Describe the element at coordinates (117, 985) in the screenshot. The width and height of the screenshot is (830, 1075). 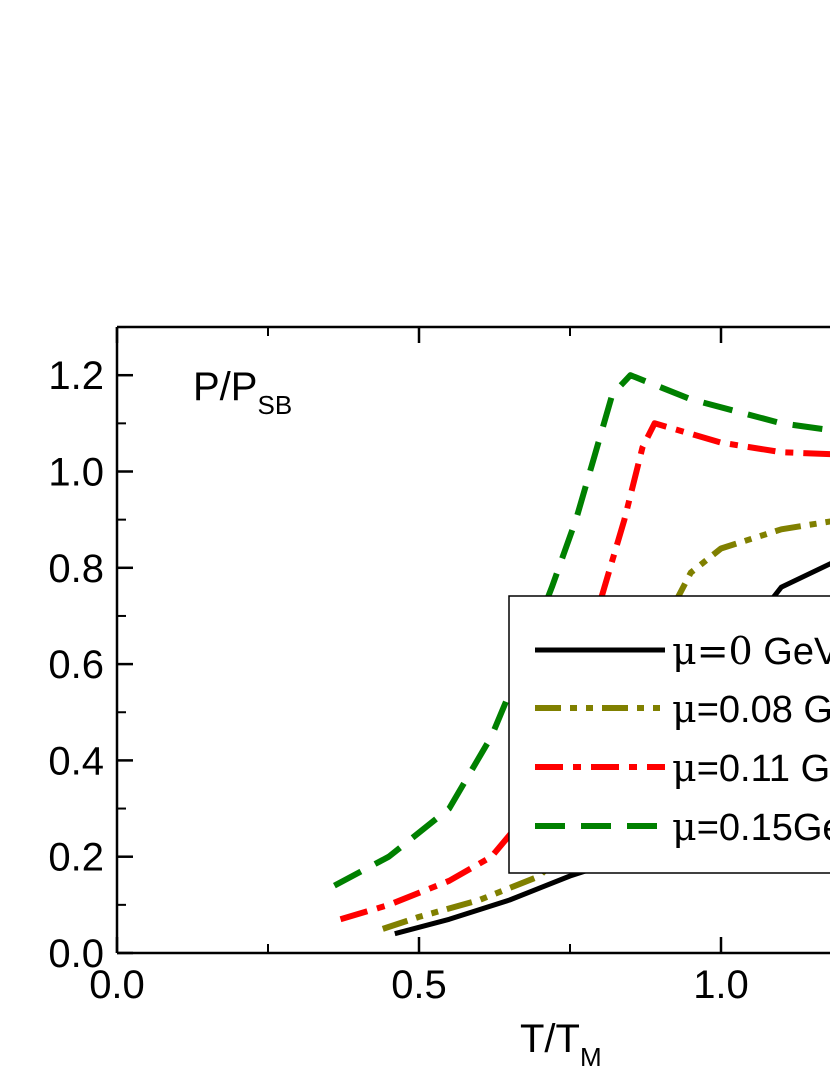
I see `x-tick-label-0: 0.0` at that location.